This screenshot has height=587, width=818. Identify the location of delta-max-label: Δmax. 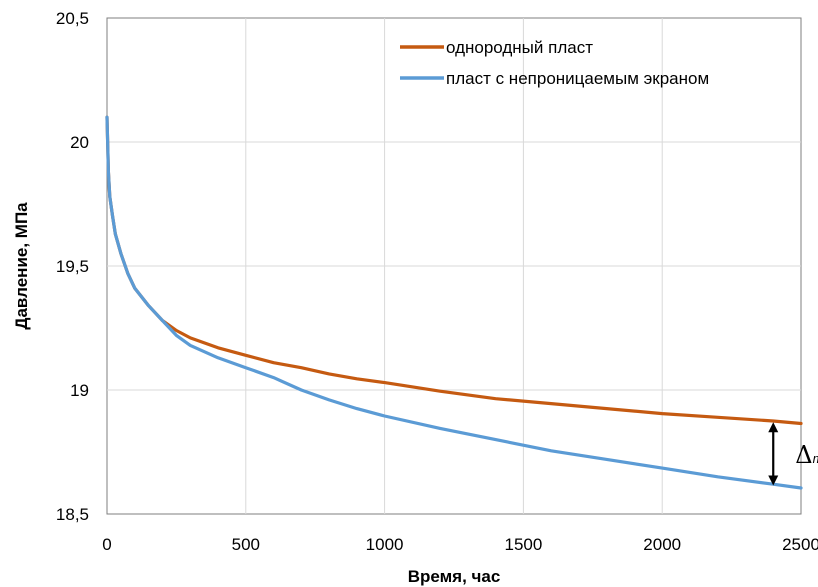
(806, 455).